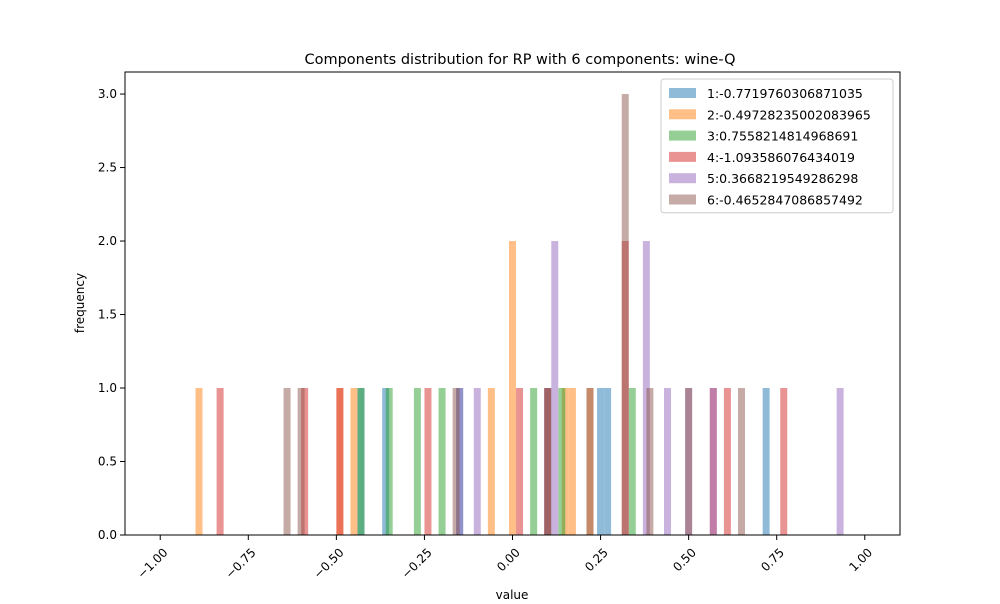 The height and width of the screenshot is (604, 1000). Describe the element at coordinates (107, 535) in the screenshot. I see `y-tick-label: 0.0` at that location.